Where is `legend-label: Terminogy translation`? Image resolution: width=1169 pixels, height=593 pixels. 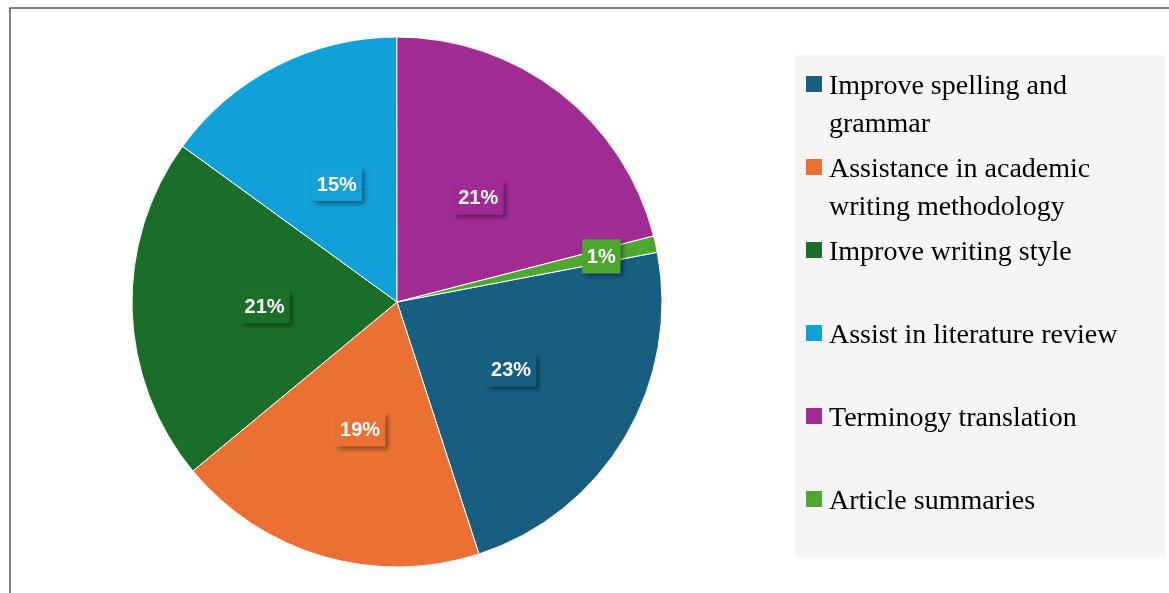 legend-label: Terminogy translation is located at coordinates (953, 416).